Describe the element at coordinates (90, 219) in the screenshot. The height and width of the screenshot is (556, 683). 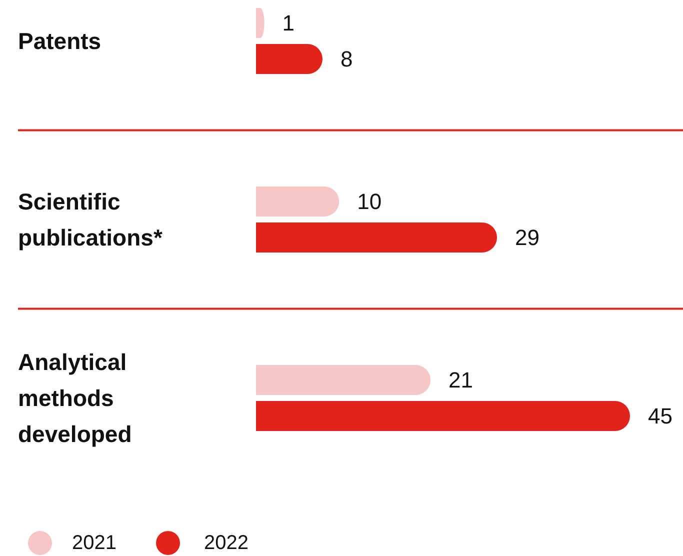
I see `y-tick-label: Scientific publications*` at that location.